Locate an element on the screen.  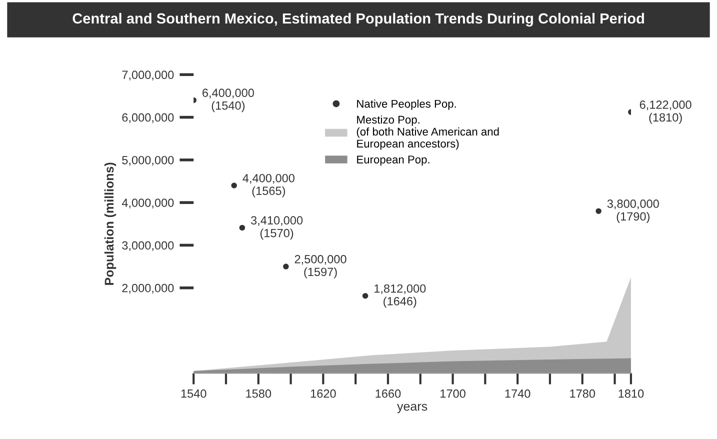
chart-title: Central and Southern Mexico, Estimated Population Trends During Colonial Period is located at coordinates (358, 19).